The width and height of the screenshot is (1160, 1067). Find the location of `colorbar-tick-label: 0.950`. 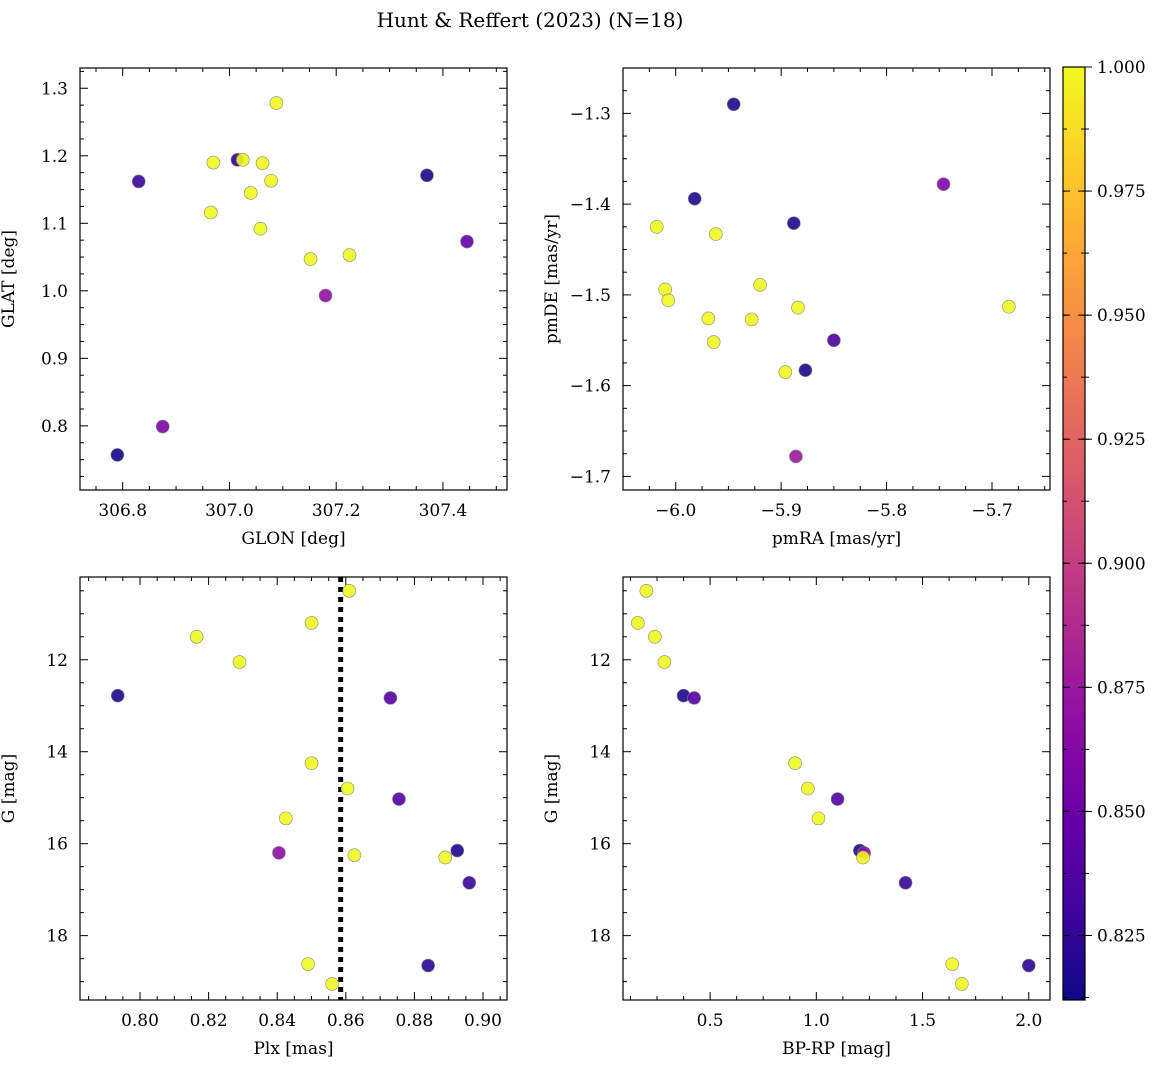

colorbar-tick-label: 0.950 is located at coordinates (1121, 316).